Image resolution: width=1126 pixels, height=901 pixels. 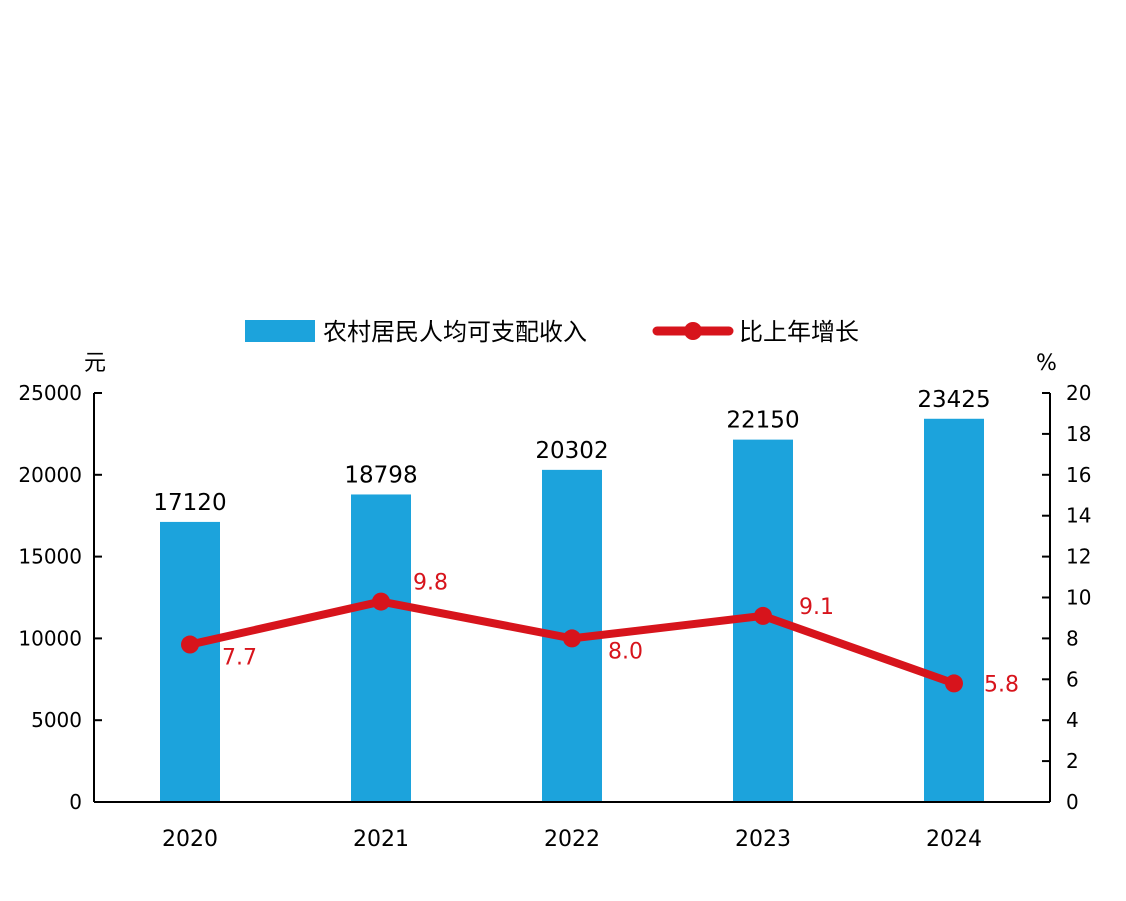 I want to click on right-tick-label-12: 12, so click(x=1078, y=557).